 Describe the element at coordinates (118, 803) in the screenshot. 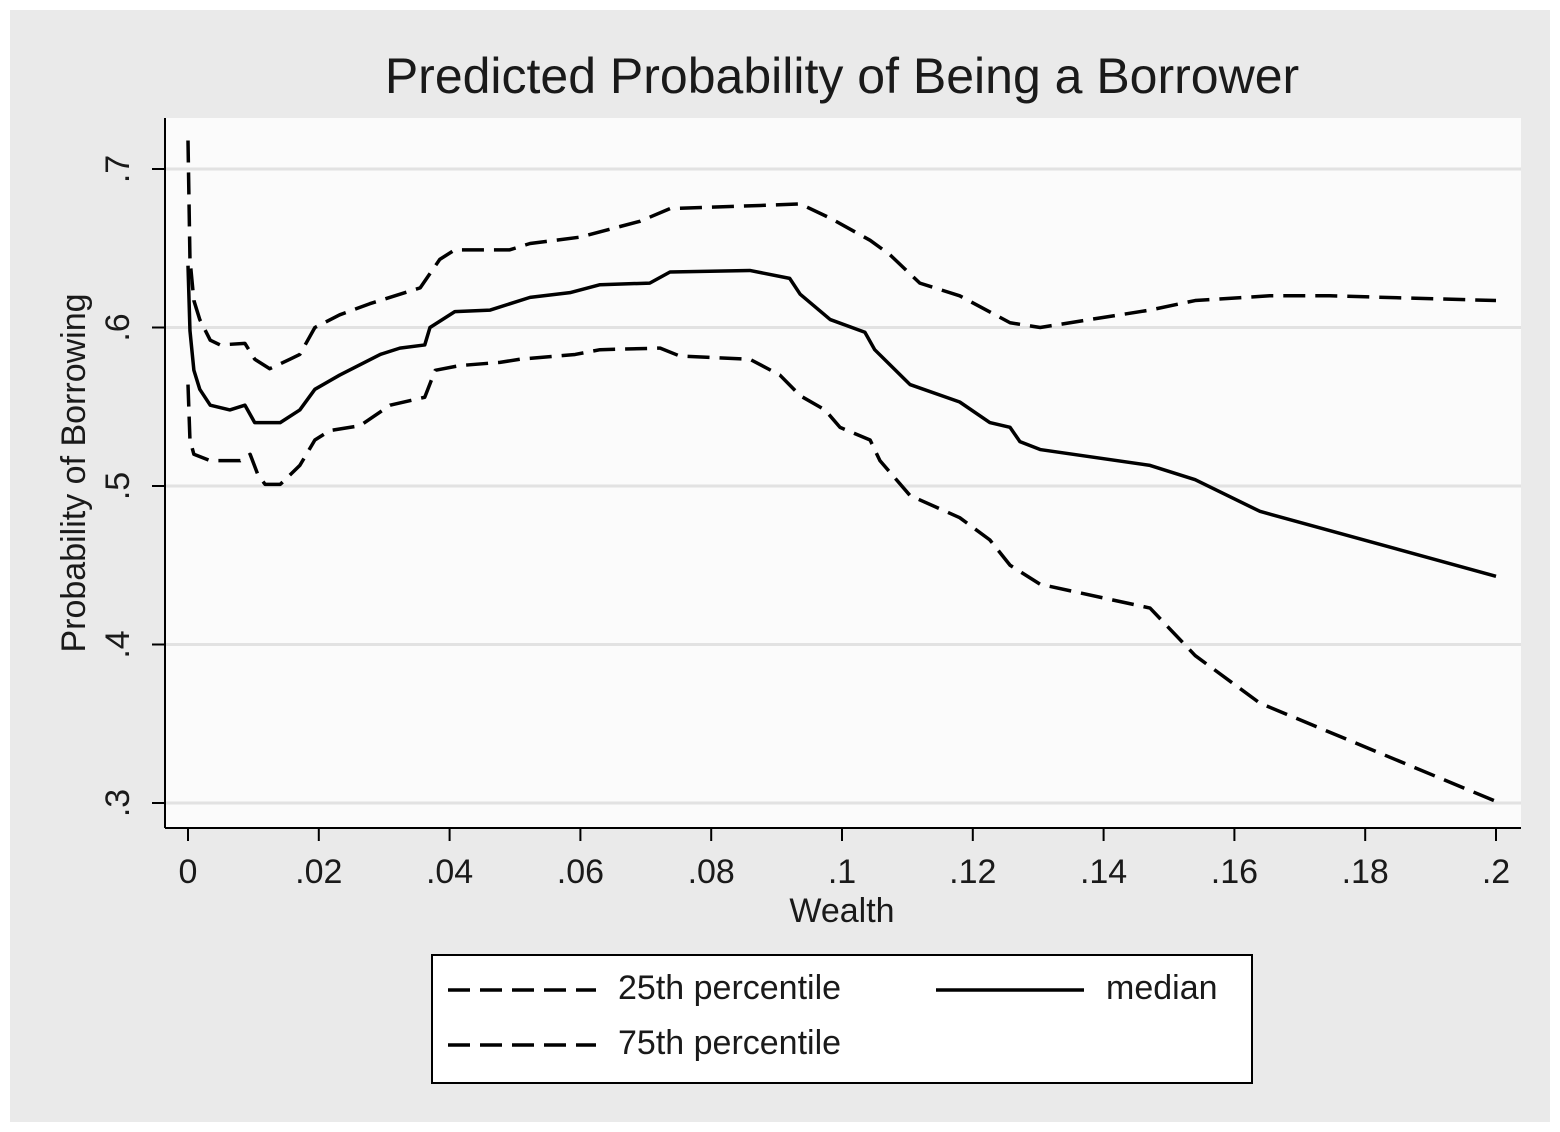

I see `y-tick-label: .3` at that location.